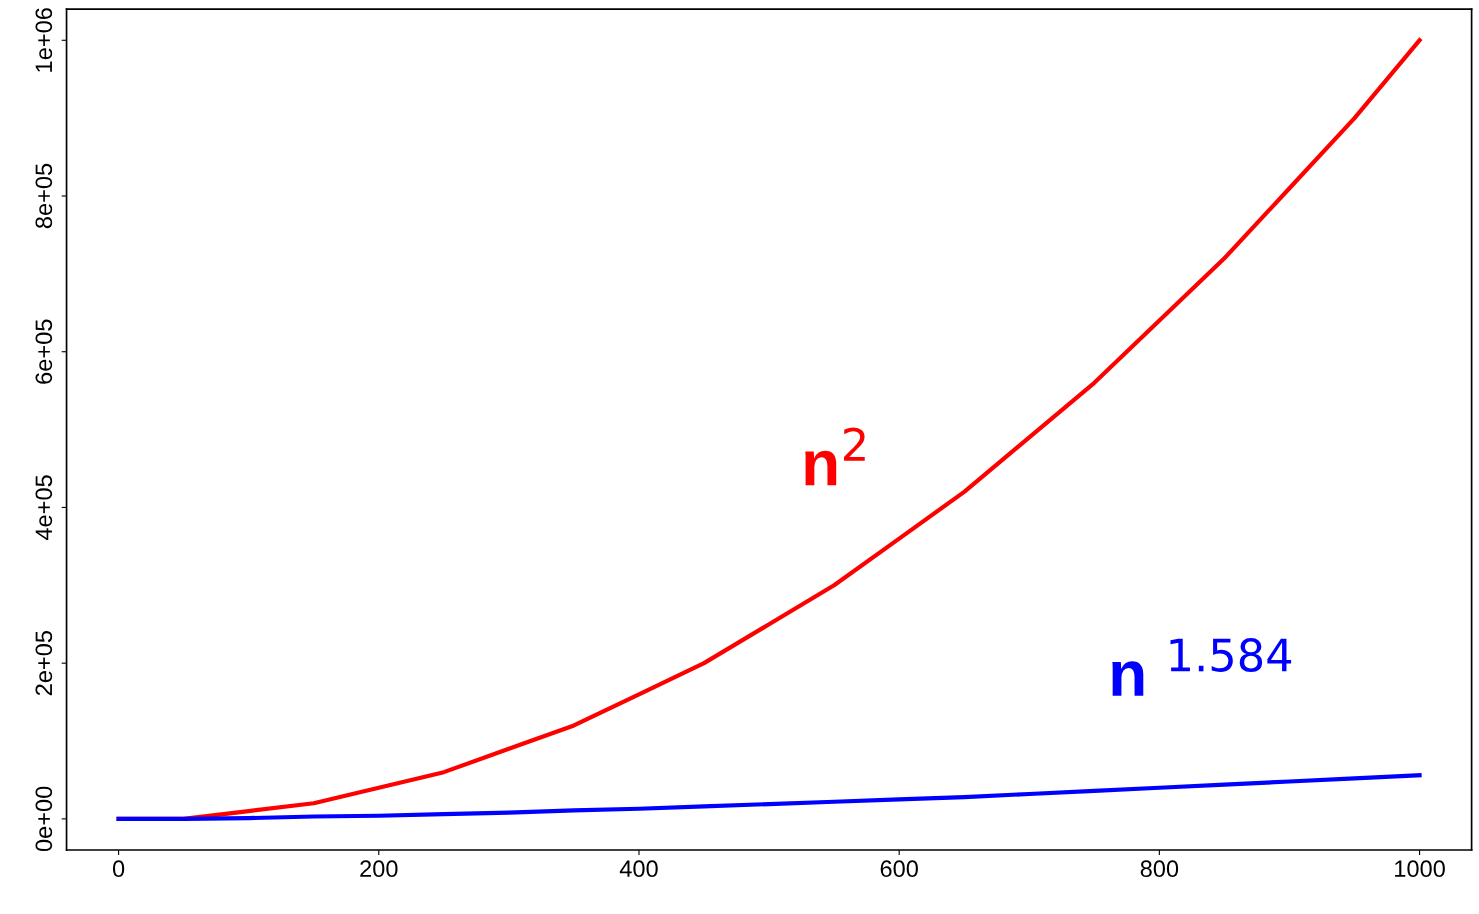  I want to click on x-tick-label: 400, so click(638, 869).